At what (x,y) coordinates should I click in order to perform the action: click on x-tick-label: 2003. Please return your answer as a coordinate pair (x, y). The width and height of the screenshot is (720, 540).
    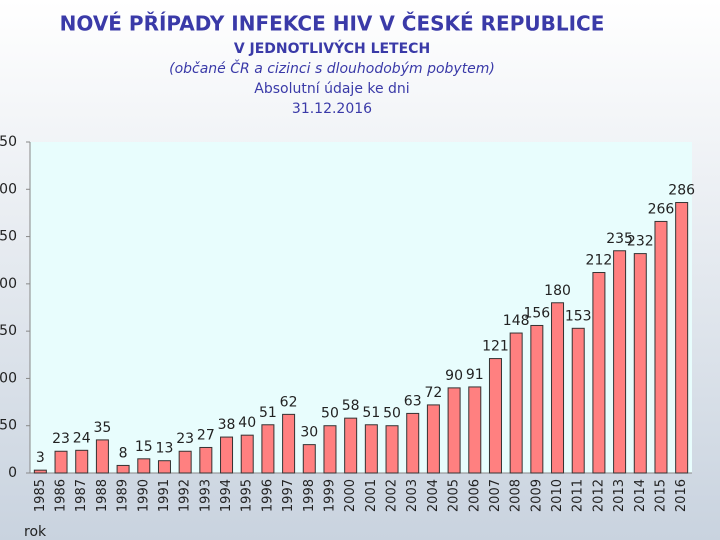
    Looking at the image, I should click on (412, 495).